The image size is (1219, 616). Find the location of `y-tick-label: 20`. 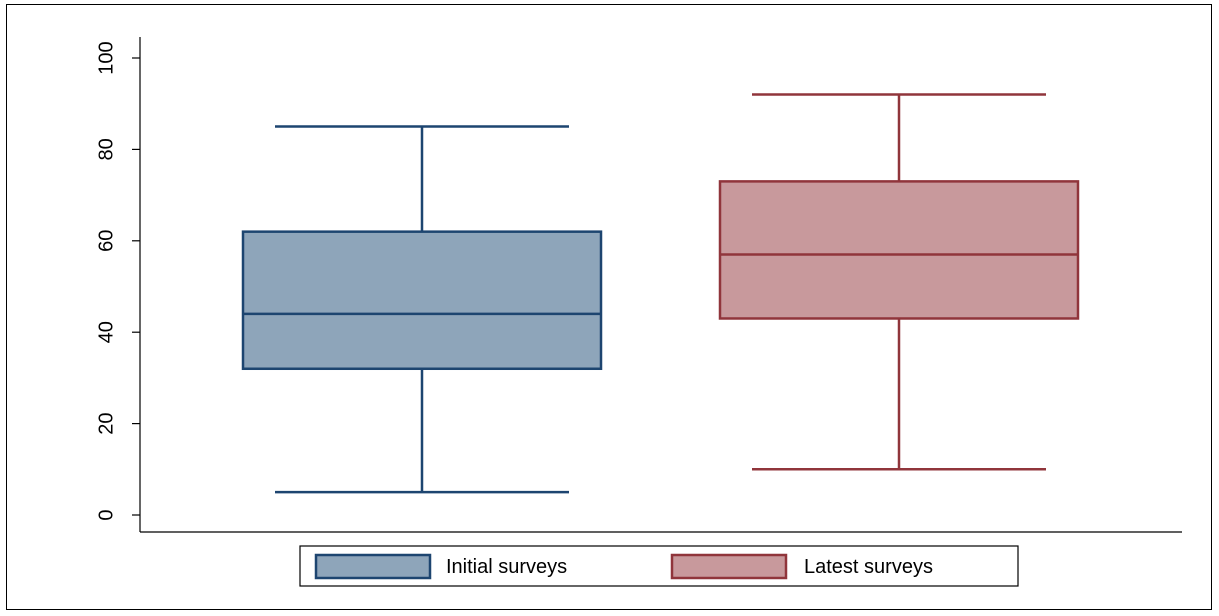

y-tick-label: 20 is located at coordinates (106, 423).